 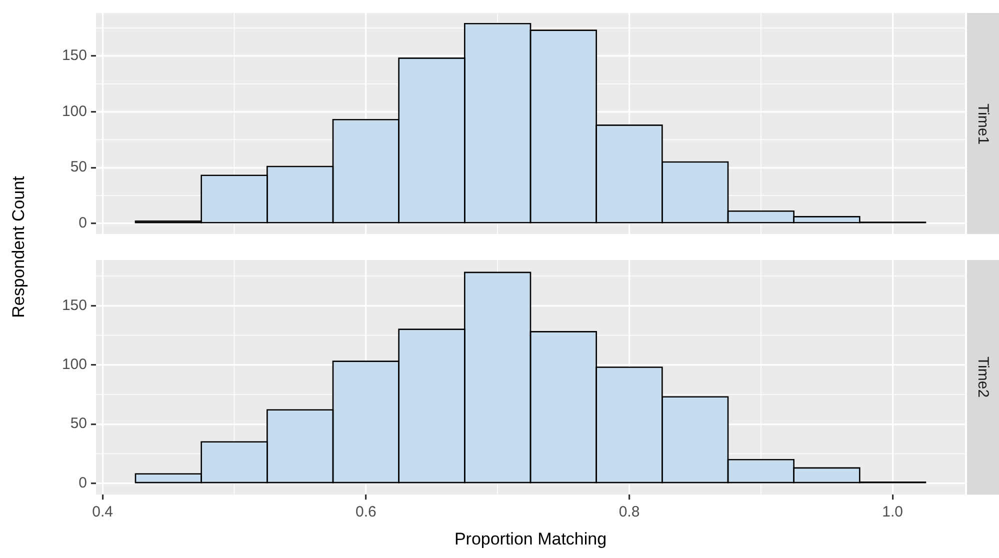 What do you see at coordinates (365, 512) in the screenshot?
I see `x-tick-label: 0.6` at bounding box center [365, 512].